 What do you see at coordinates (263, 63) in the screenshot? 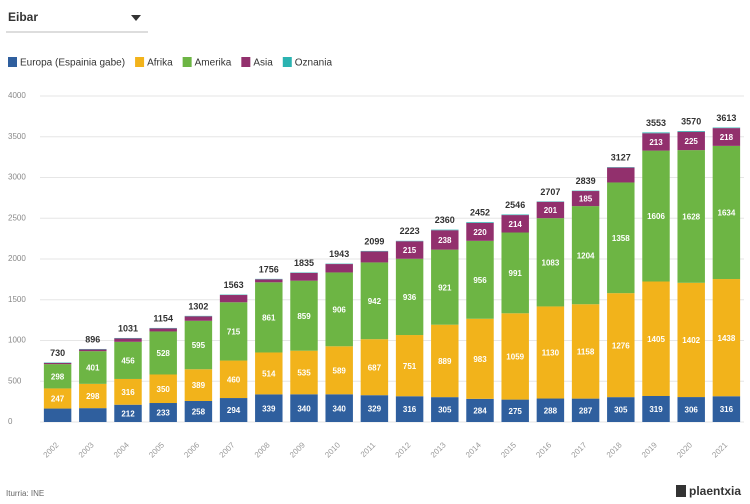
I see `legend-label: Asia` at bounding box center [263, 63].